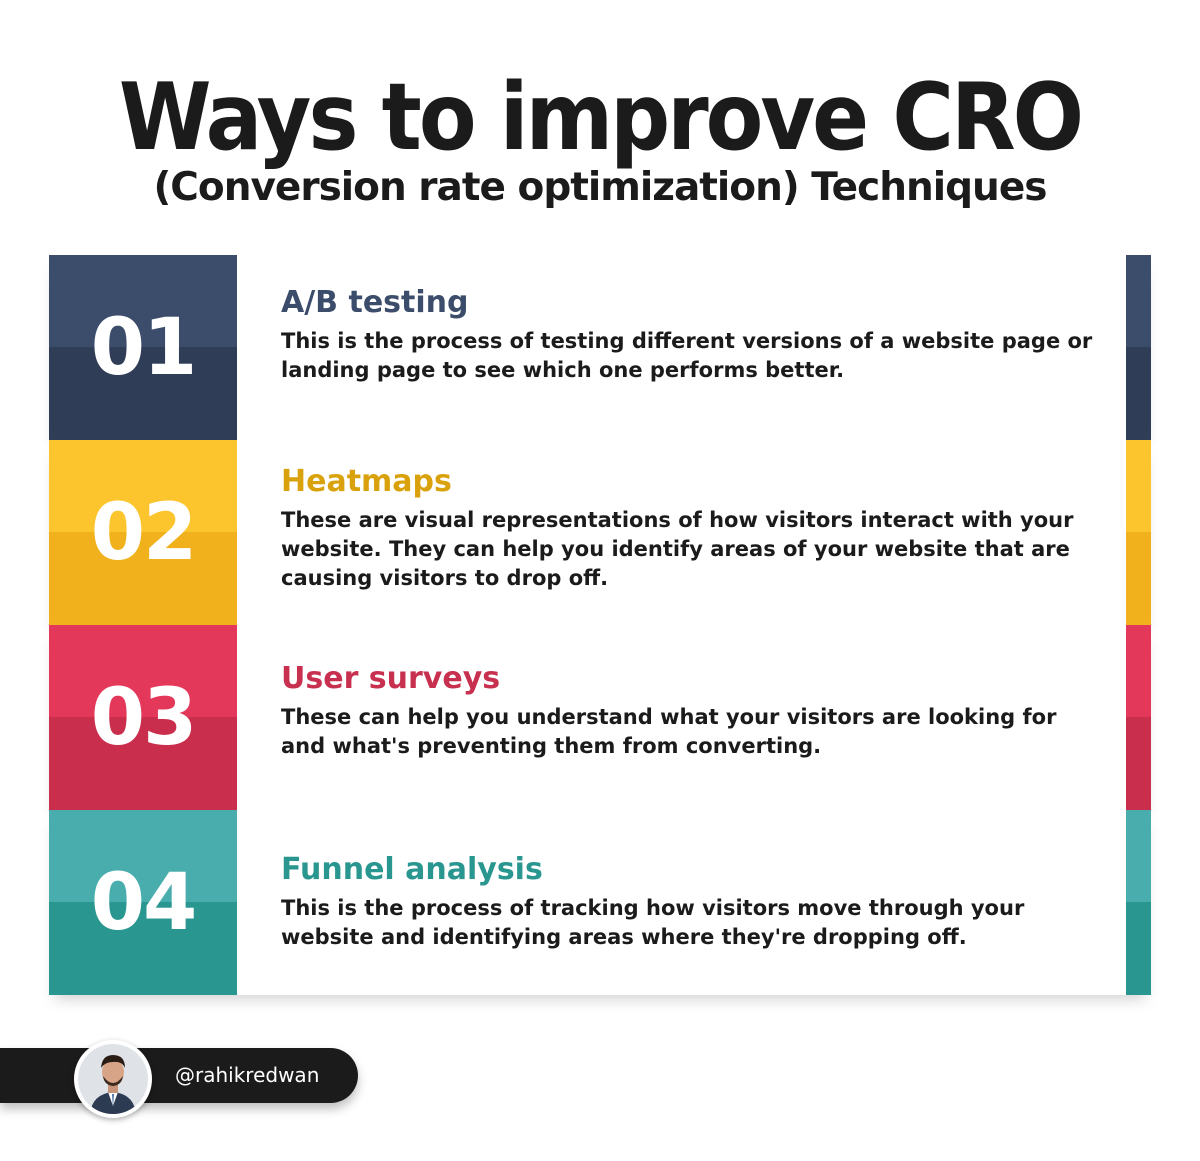 This screenshot has height=1161, width=1200. Describe the element at coordinates (247, 1075) in the screenshot. I see `author-handle: @rahikredwan` at that location.